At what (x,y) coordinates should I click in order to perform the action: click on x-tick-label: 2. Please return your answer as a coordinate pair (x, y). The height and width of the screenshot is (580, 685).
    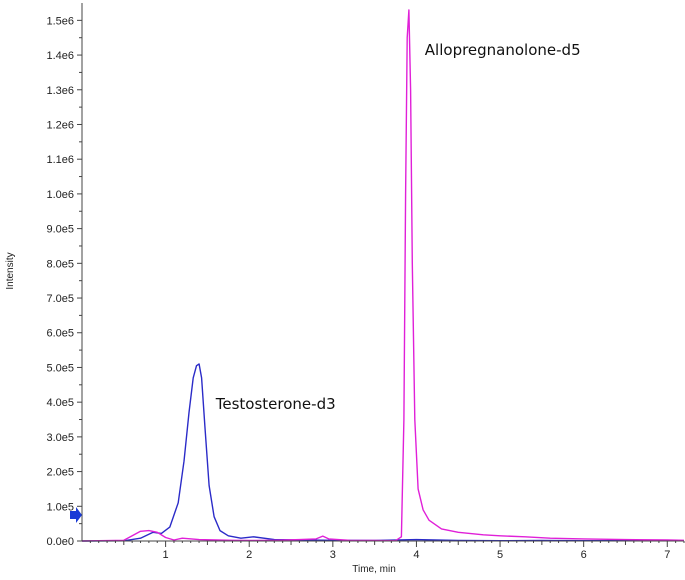
    Looking at the image, I should click on (249, 555).